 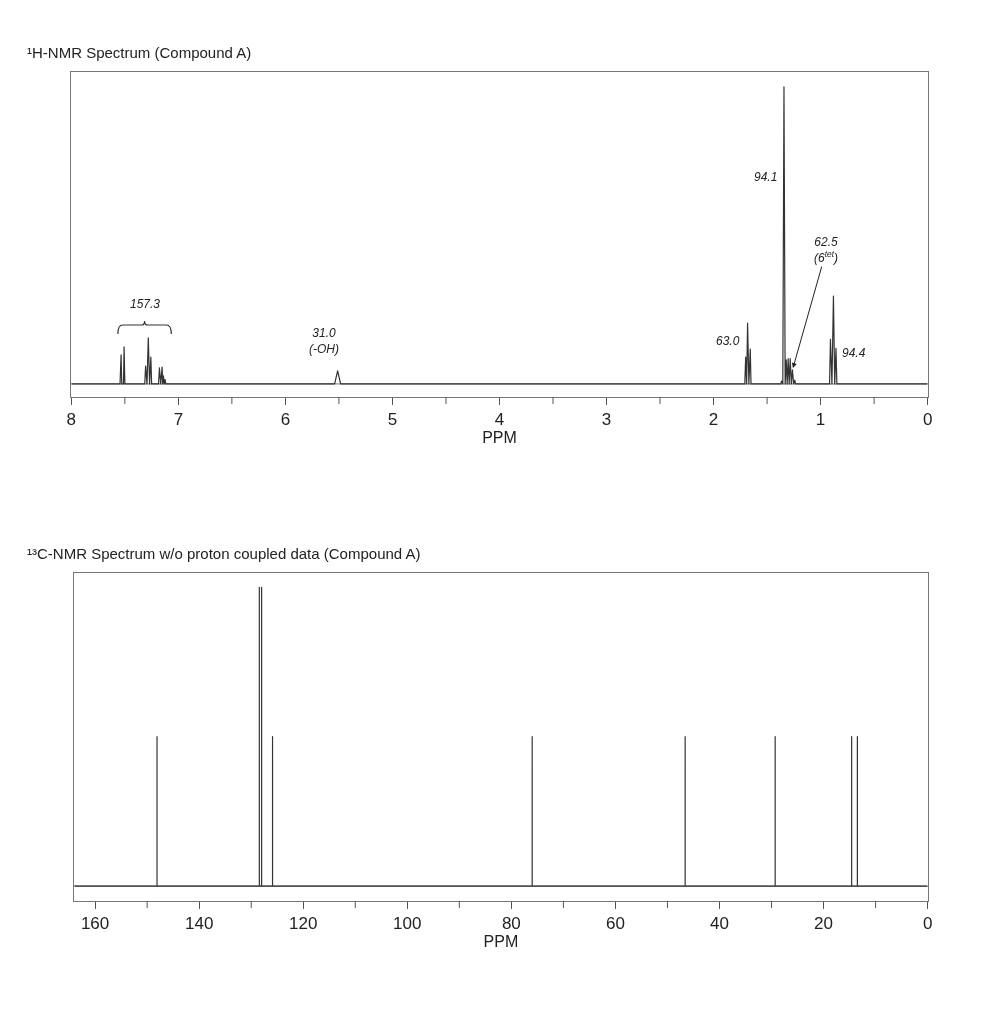 I want to click on x-tick-label: 8, so click(x=71, y=420).